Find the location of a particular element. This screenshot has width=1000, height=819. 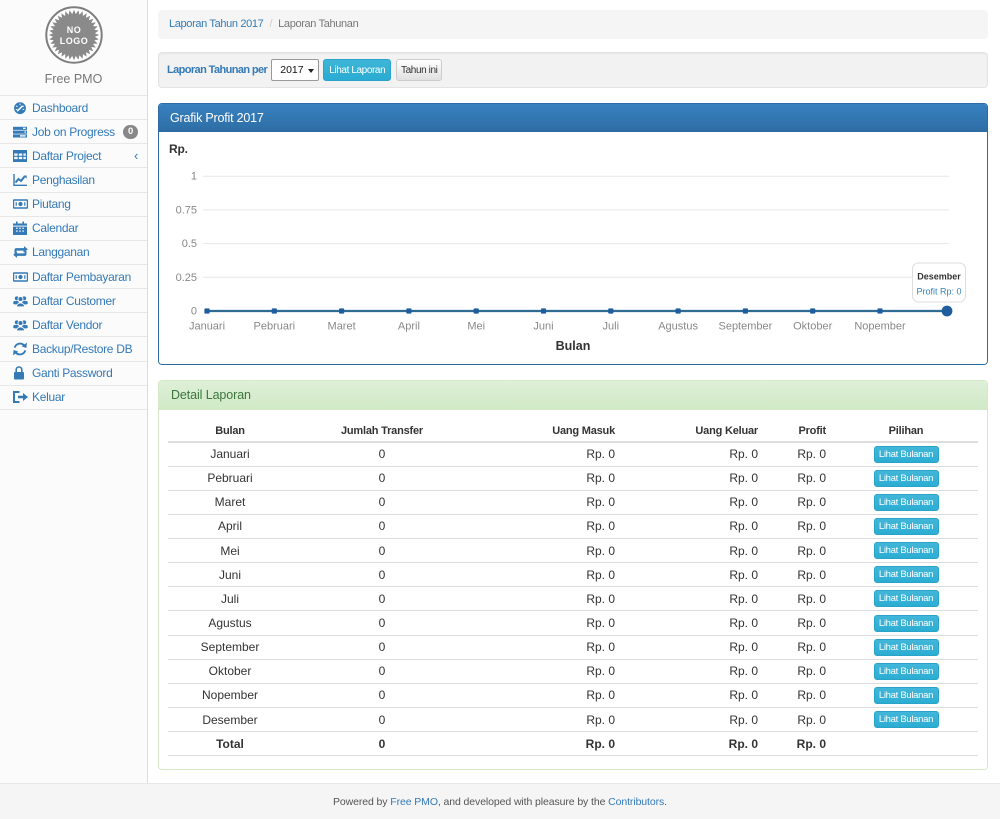

svg-text: Bulan is located at coordinates (573, 346).